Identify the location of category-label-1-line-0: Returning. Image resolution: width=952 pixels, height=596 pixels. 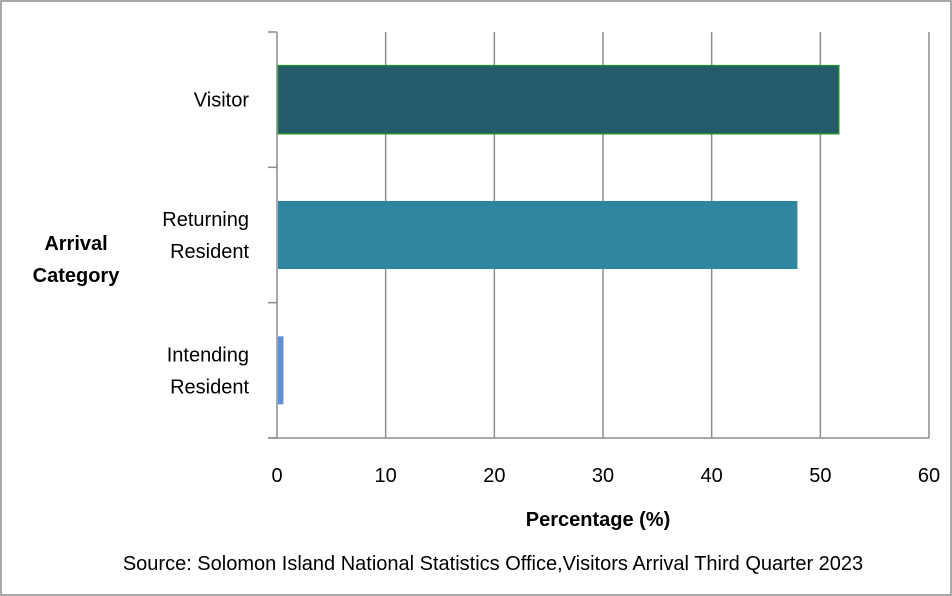
(205, 220).